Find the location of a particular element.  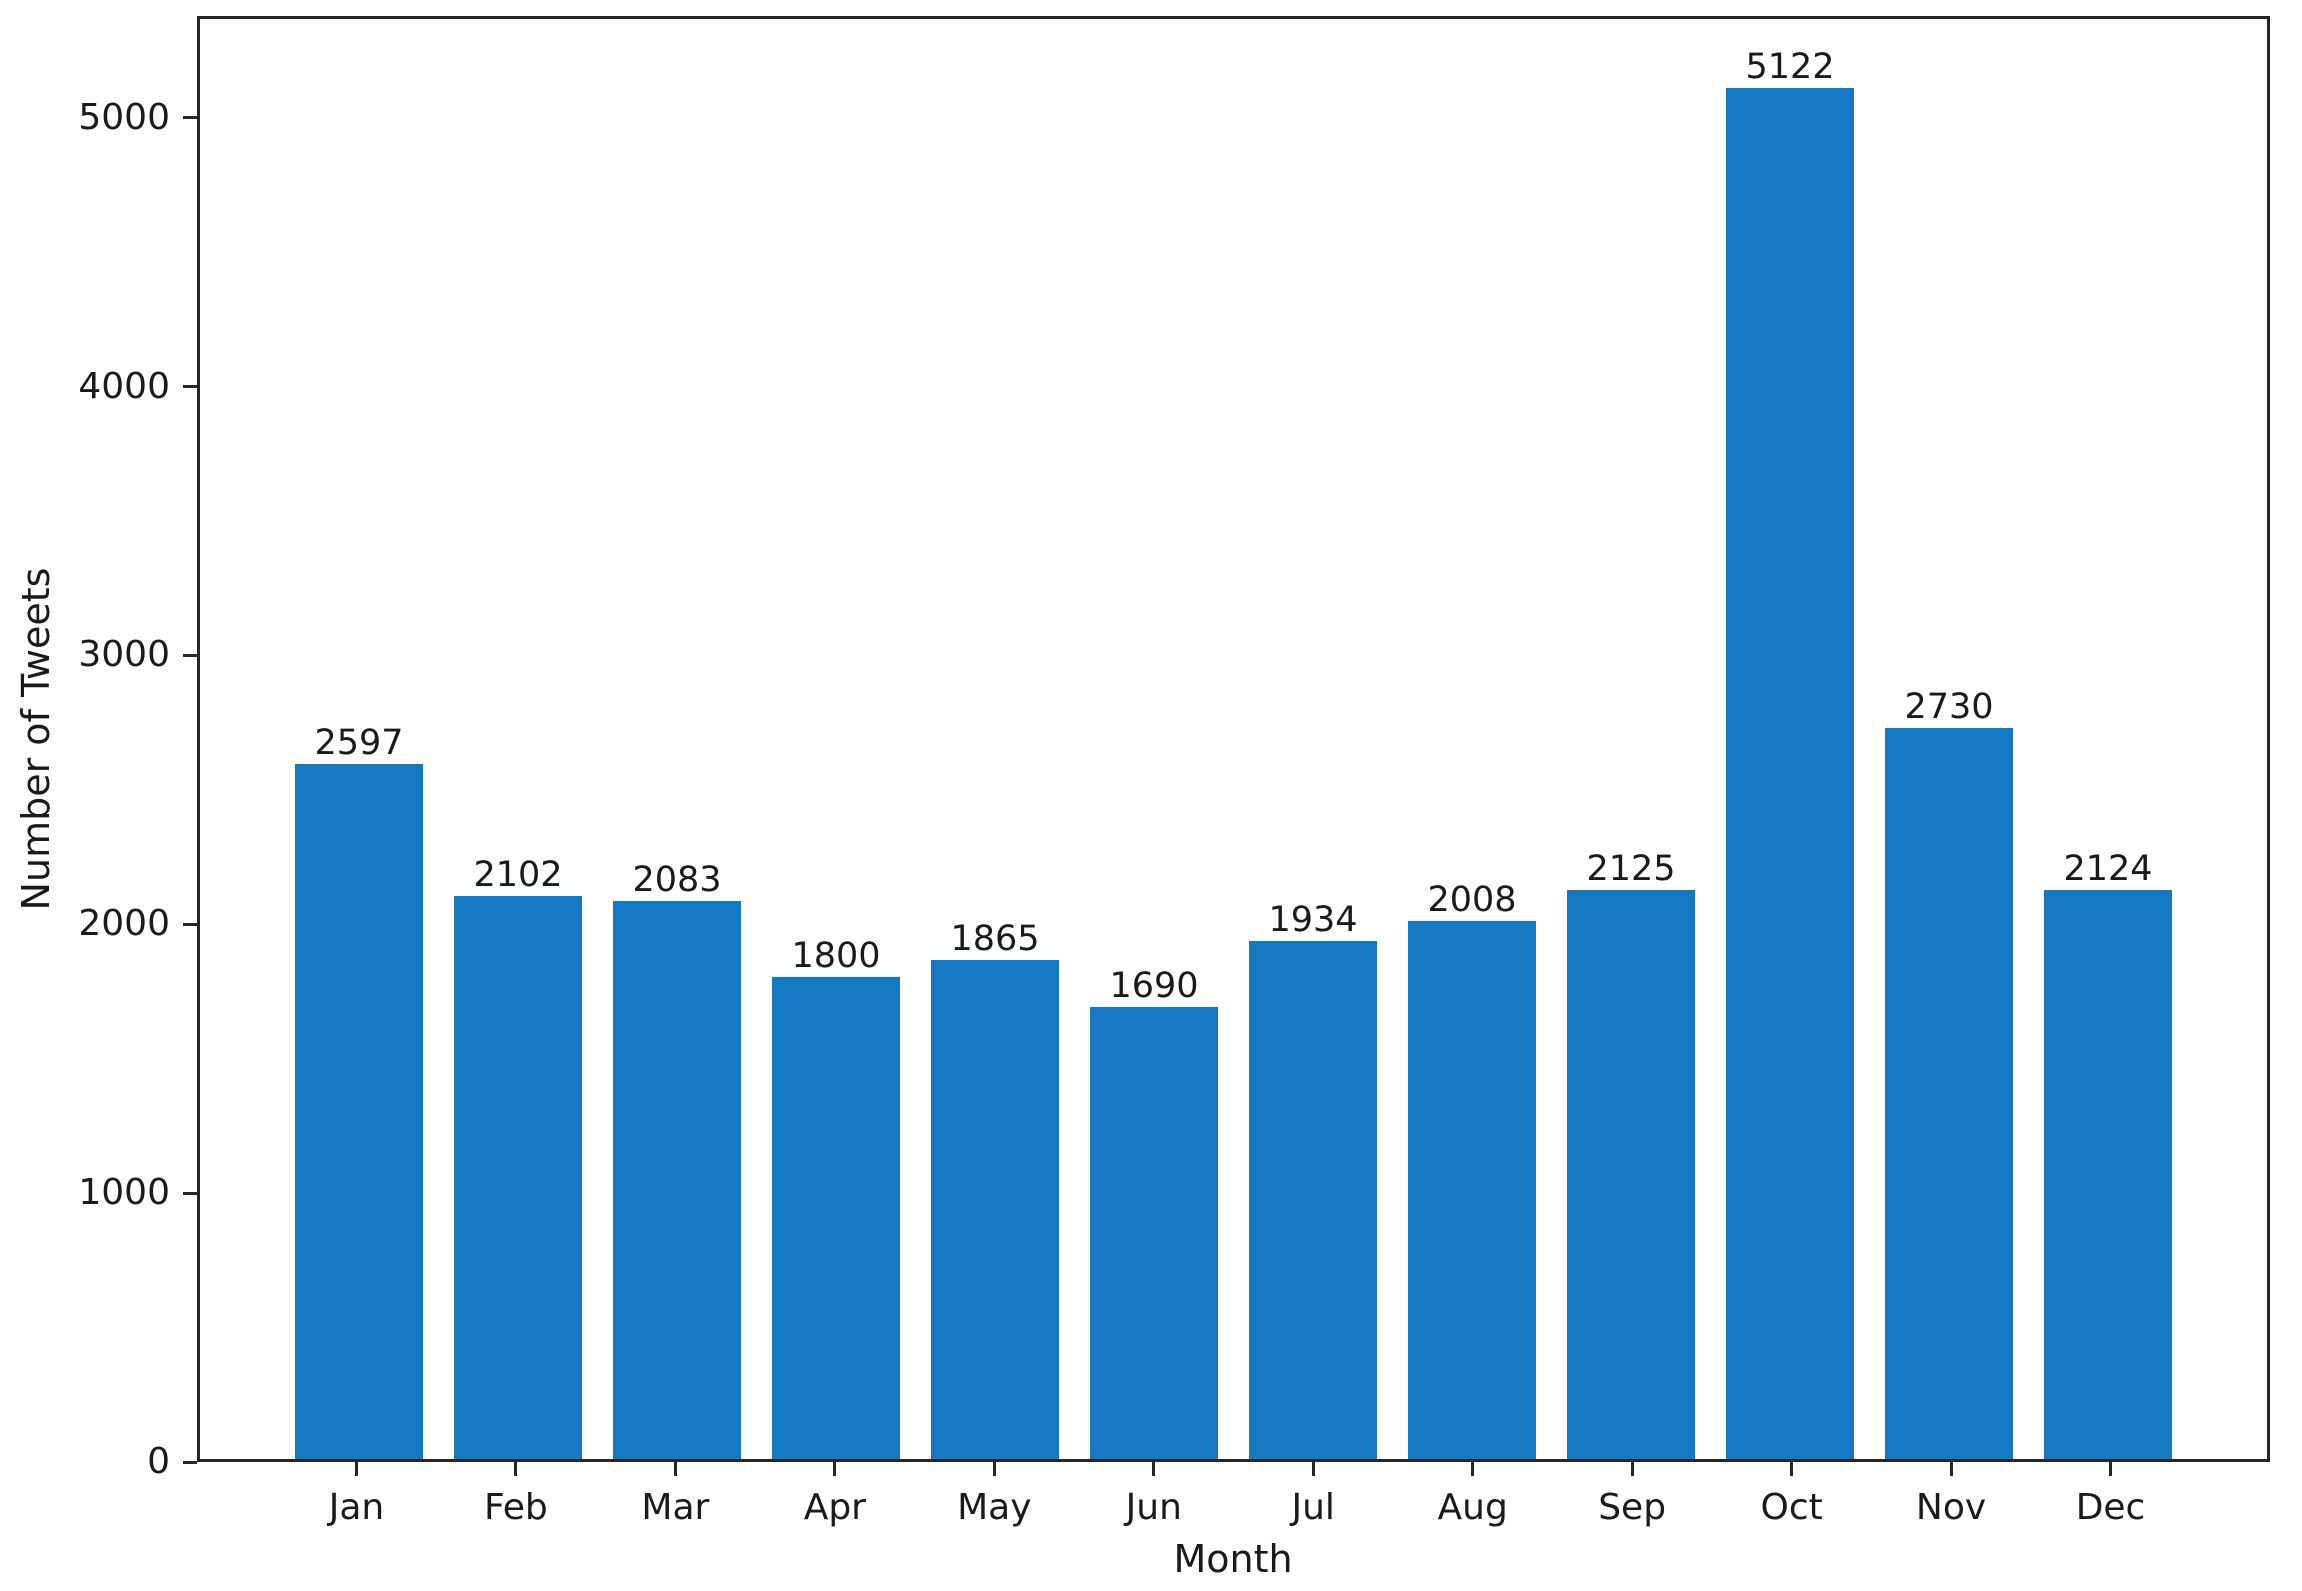

bar-value-dec: 2124 is located at coordinates (2108, 869).